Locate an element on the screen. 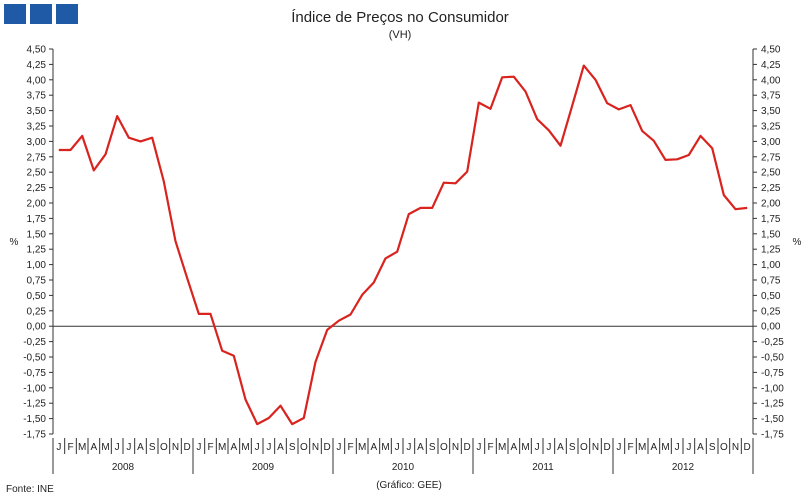 Image resolution: width=809 pixels, height=499 pixels. y-tick-label-left: 3,75 is located at coordinates (37, 96).